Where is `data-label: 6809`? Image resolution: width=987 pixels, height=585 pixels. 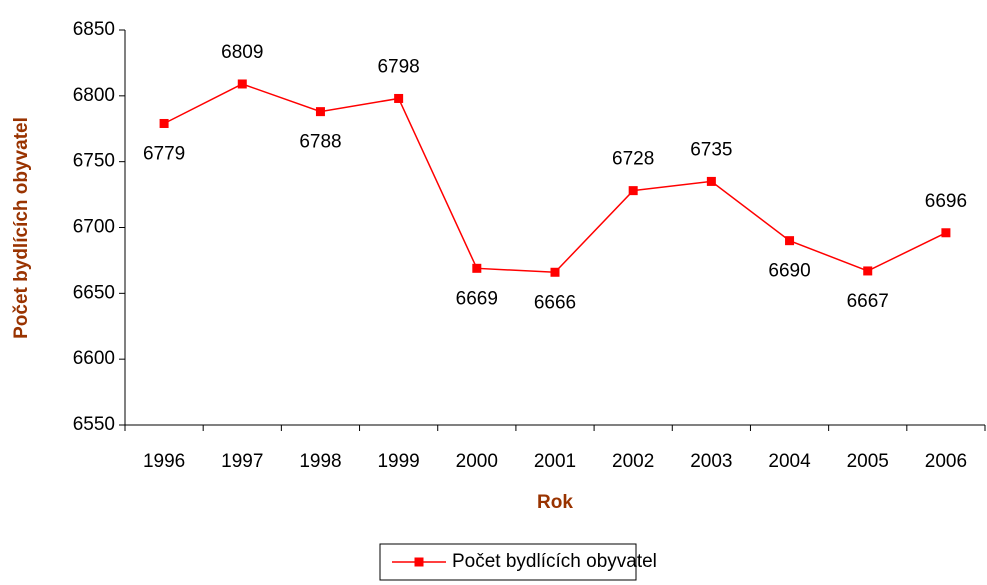
data-label: 6809 is located at coordinates (242, 52).